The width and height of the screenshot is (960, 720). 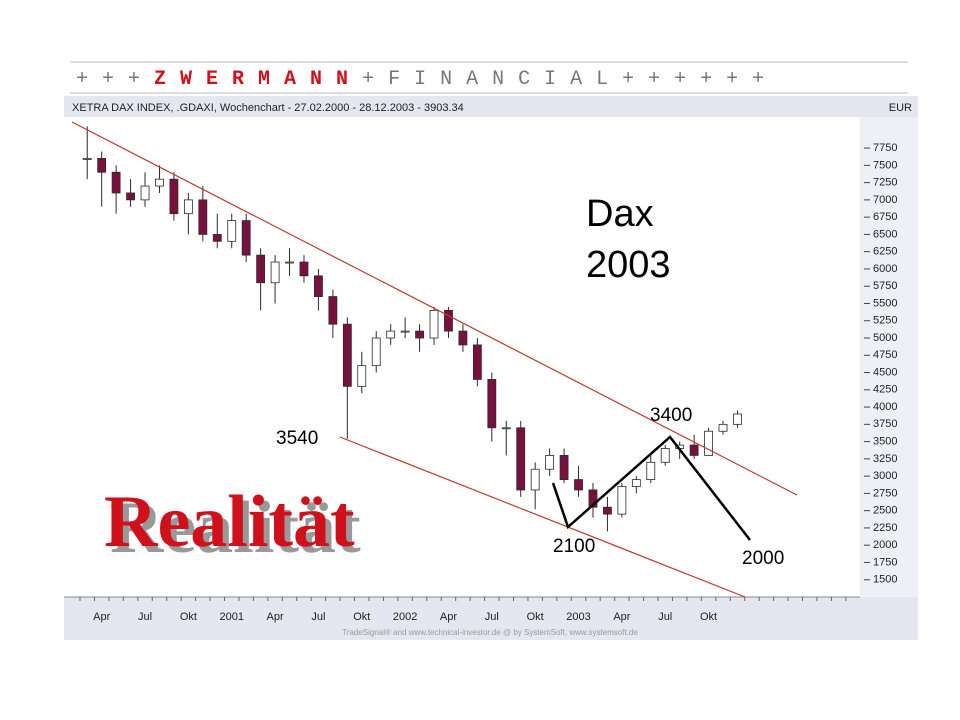 What do you see at coordinates (885, 580) in the screenshot?
I see `y-tick-label: 1500` at bounding box center [885, 580].